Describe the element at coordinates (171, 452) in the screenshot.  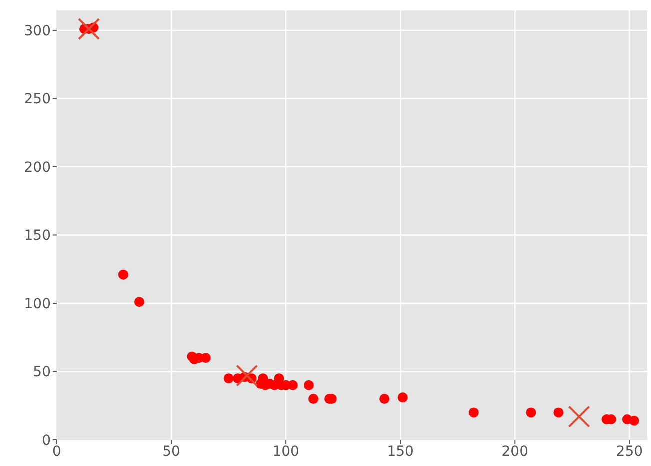
I see `x-tick-label: 50` at that location.